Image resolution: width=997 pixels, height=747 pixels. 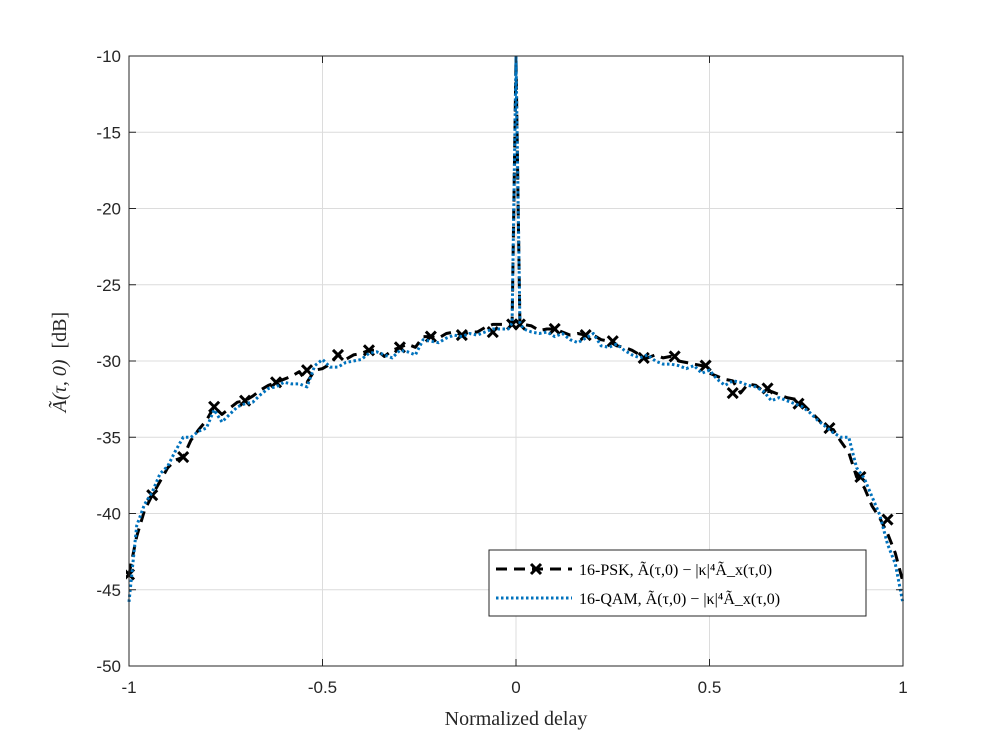 What do you see at coordinates (710, 687) in the screenshot?
I see `x-tick-label: 0.5` at bounding box center [710, 687].